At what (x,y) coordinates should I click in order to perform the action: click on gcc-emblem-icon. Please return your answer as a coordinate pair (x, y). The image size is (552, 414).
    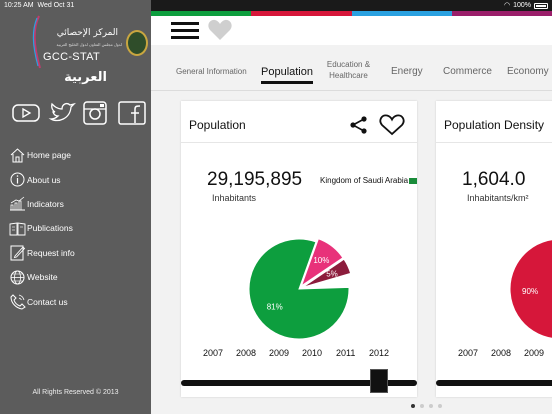
    Looking at the image, I should click on (137, 43).